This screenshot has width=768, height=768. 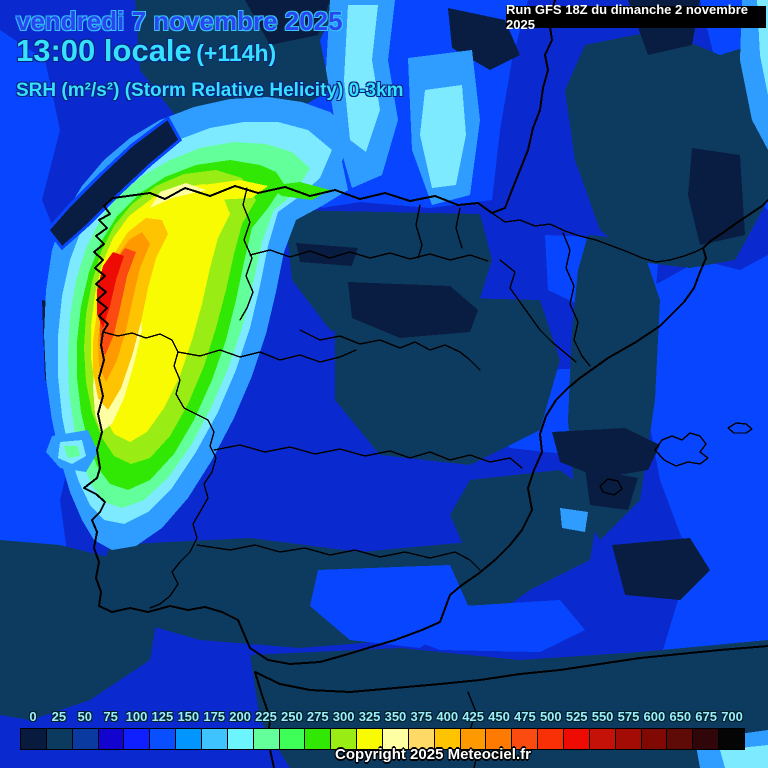 I want to click on colorbar-tick: 700, so click(x=732, y=716).